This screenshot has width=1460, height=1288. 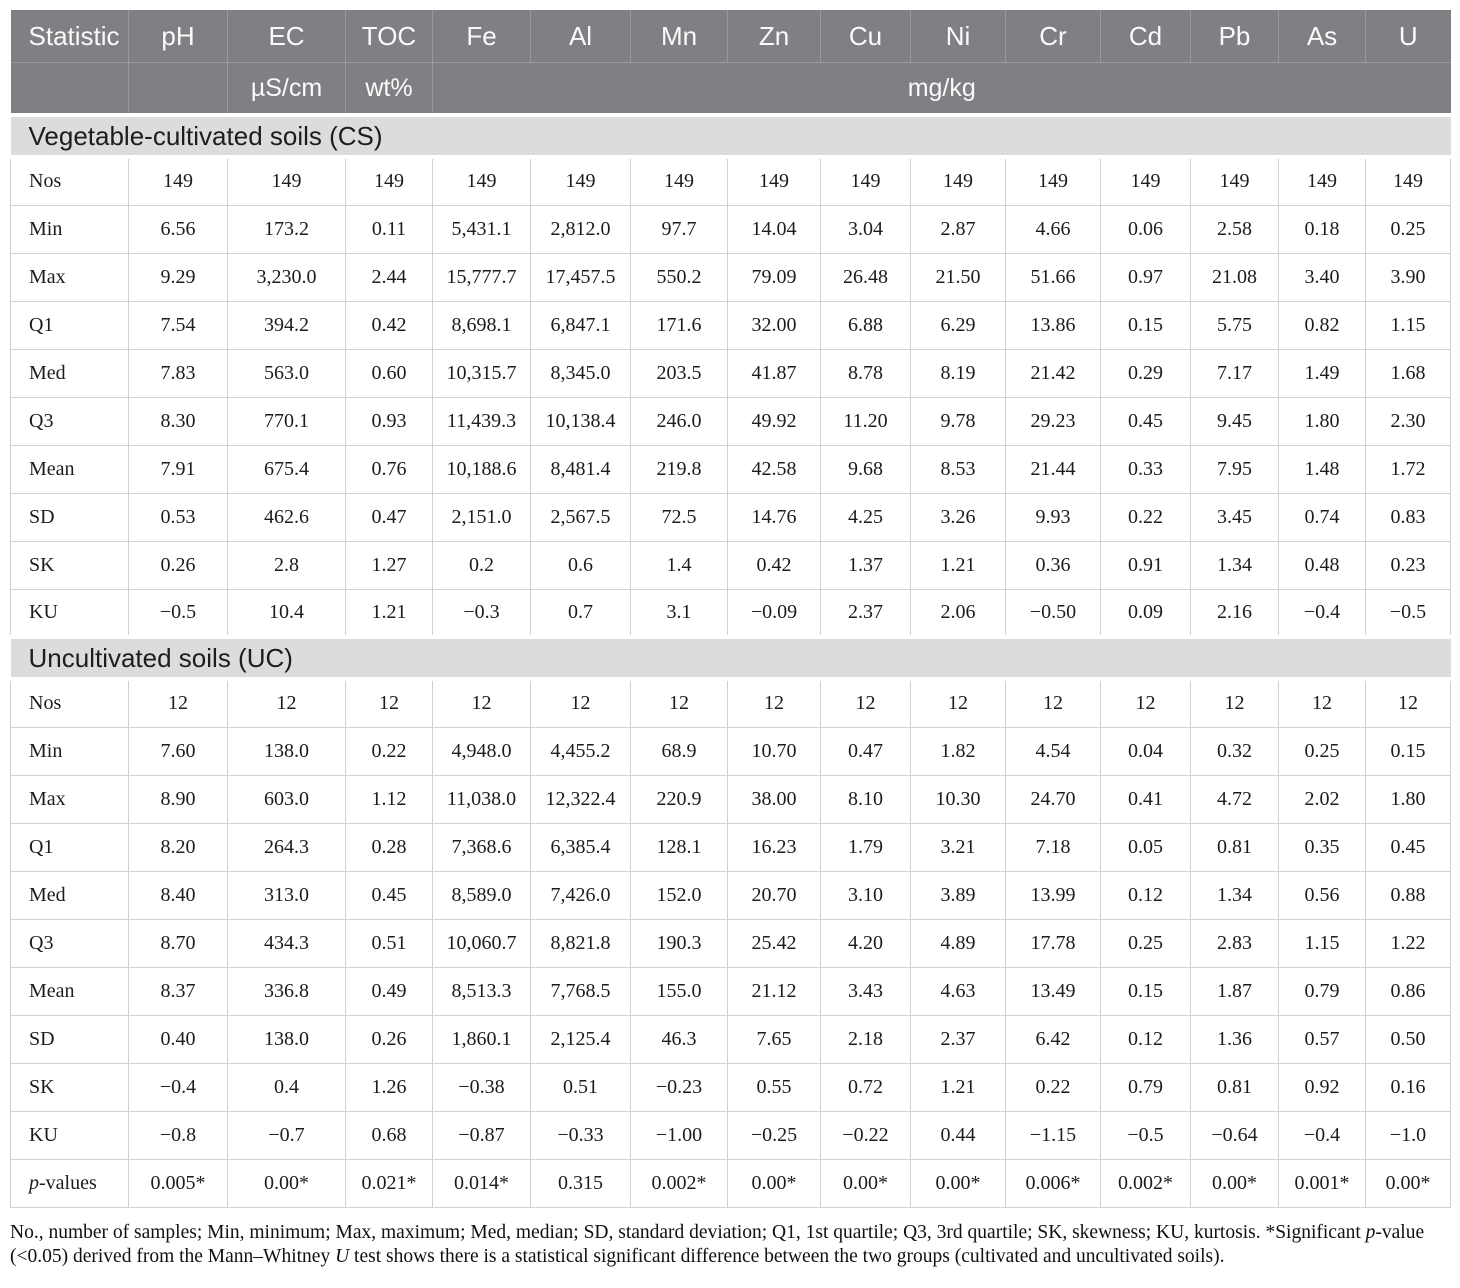 I want to click on data-cell: 2.02, so click(x=1322, y=799).